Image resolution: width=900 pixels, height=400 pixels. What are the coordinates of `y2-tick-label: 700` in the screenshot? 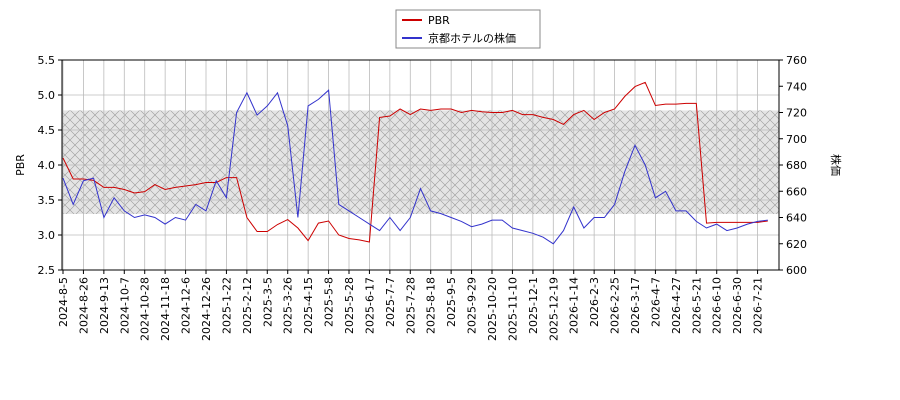 It's located at (796, 139).